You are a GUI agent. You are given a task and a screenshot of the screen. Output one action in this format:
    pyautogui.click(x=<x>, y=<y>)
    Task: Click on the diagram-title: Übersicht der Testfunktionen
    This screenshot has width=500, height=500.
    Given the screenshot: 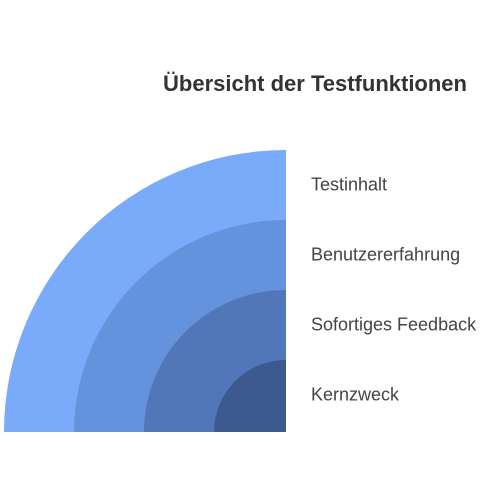 What is the action you would take?
    pyautogui.click(x=315, y=83)
    